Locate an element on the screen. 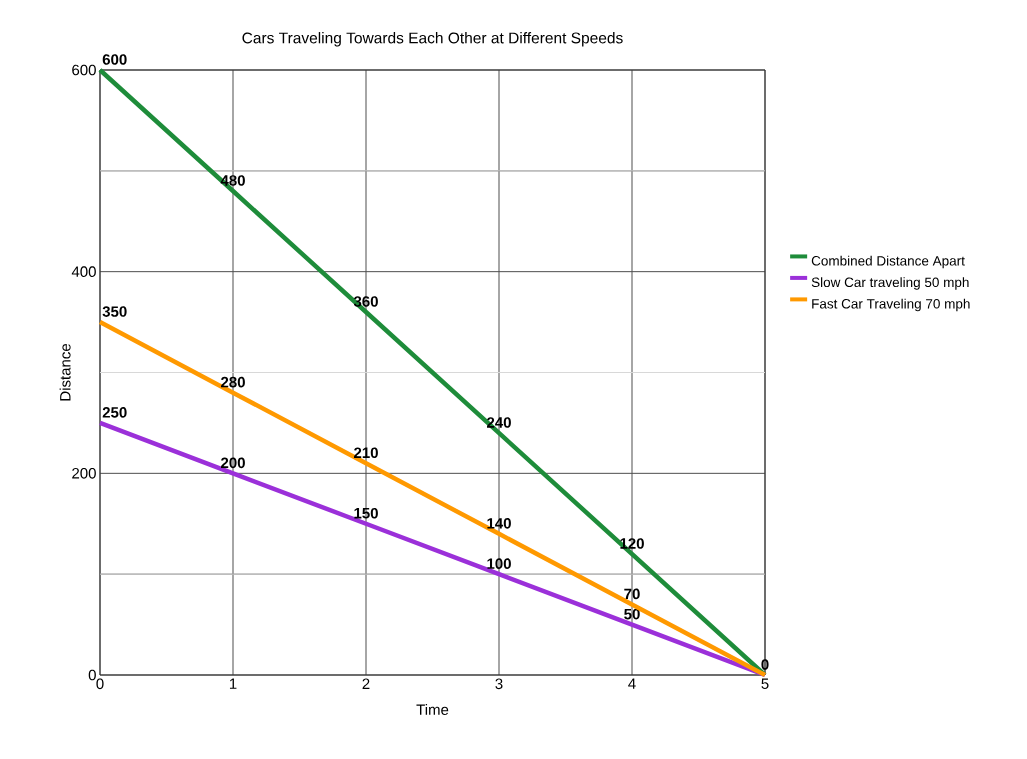 This screenshot has height=759, width=1027. data-label: 280 is located at coordinates (233, 382).